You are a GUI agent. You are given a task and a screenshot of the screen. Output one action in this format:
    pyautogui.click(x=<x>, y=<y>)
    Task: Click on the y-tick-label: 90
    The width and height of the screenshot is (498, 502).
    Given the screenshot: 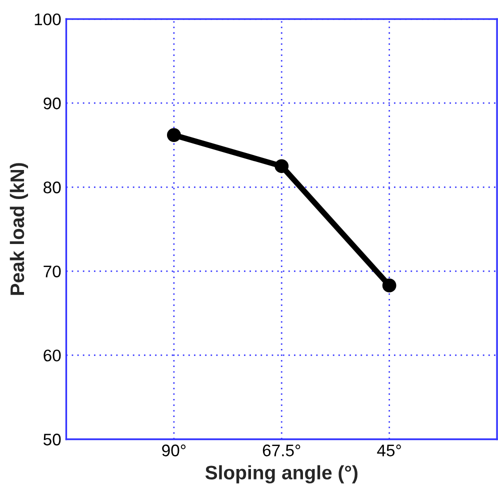 What is the action you would take?
    pyautogui.click(x=52, y=104)
    